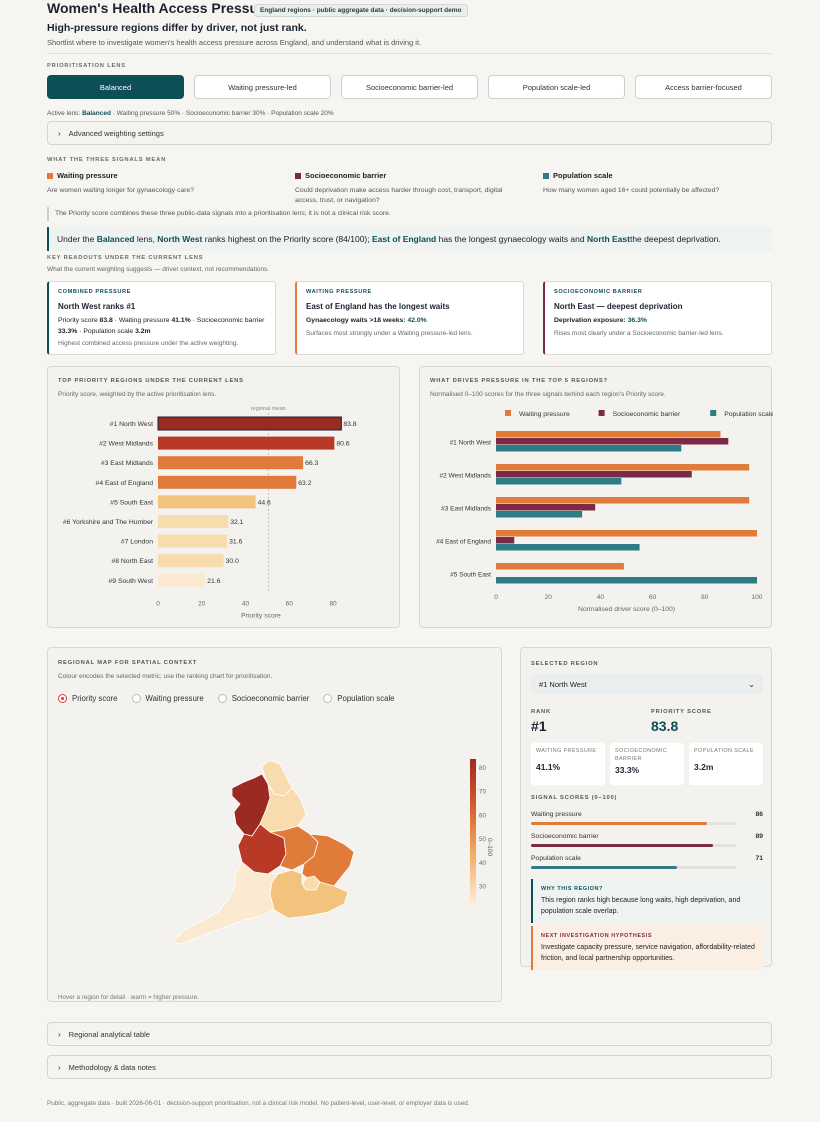  Describe the element at coordinates (346, 175) in the screenshot. I see `signal-name: Socioeconomic barrier` at that location.